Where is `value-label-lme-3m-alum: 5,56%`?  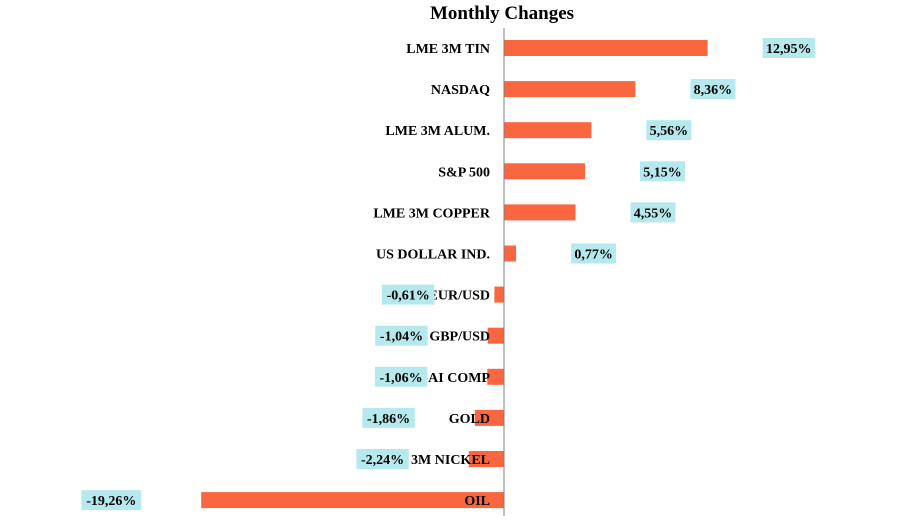
value-label-lme-3m-alum: 5,56% is located at coordinates (669, 130).